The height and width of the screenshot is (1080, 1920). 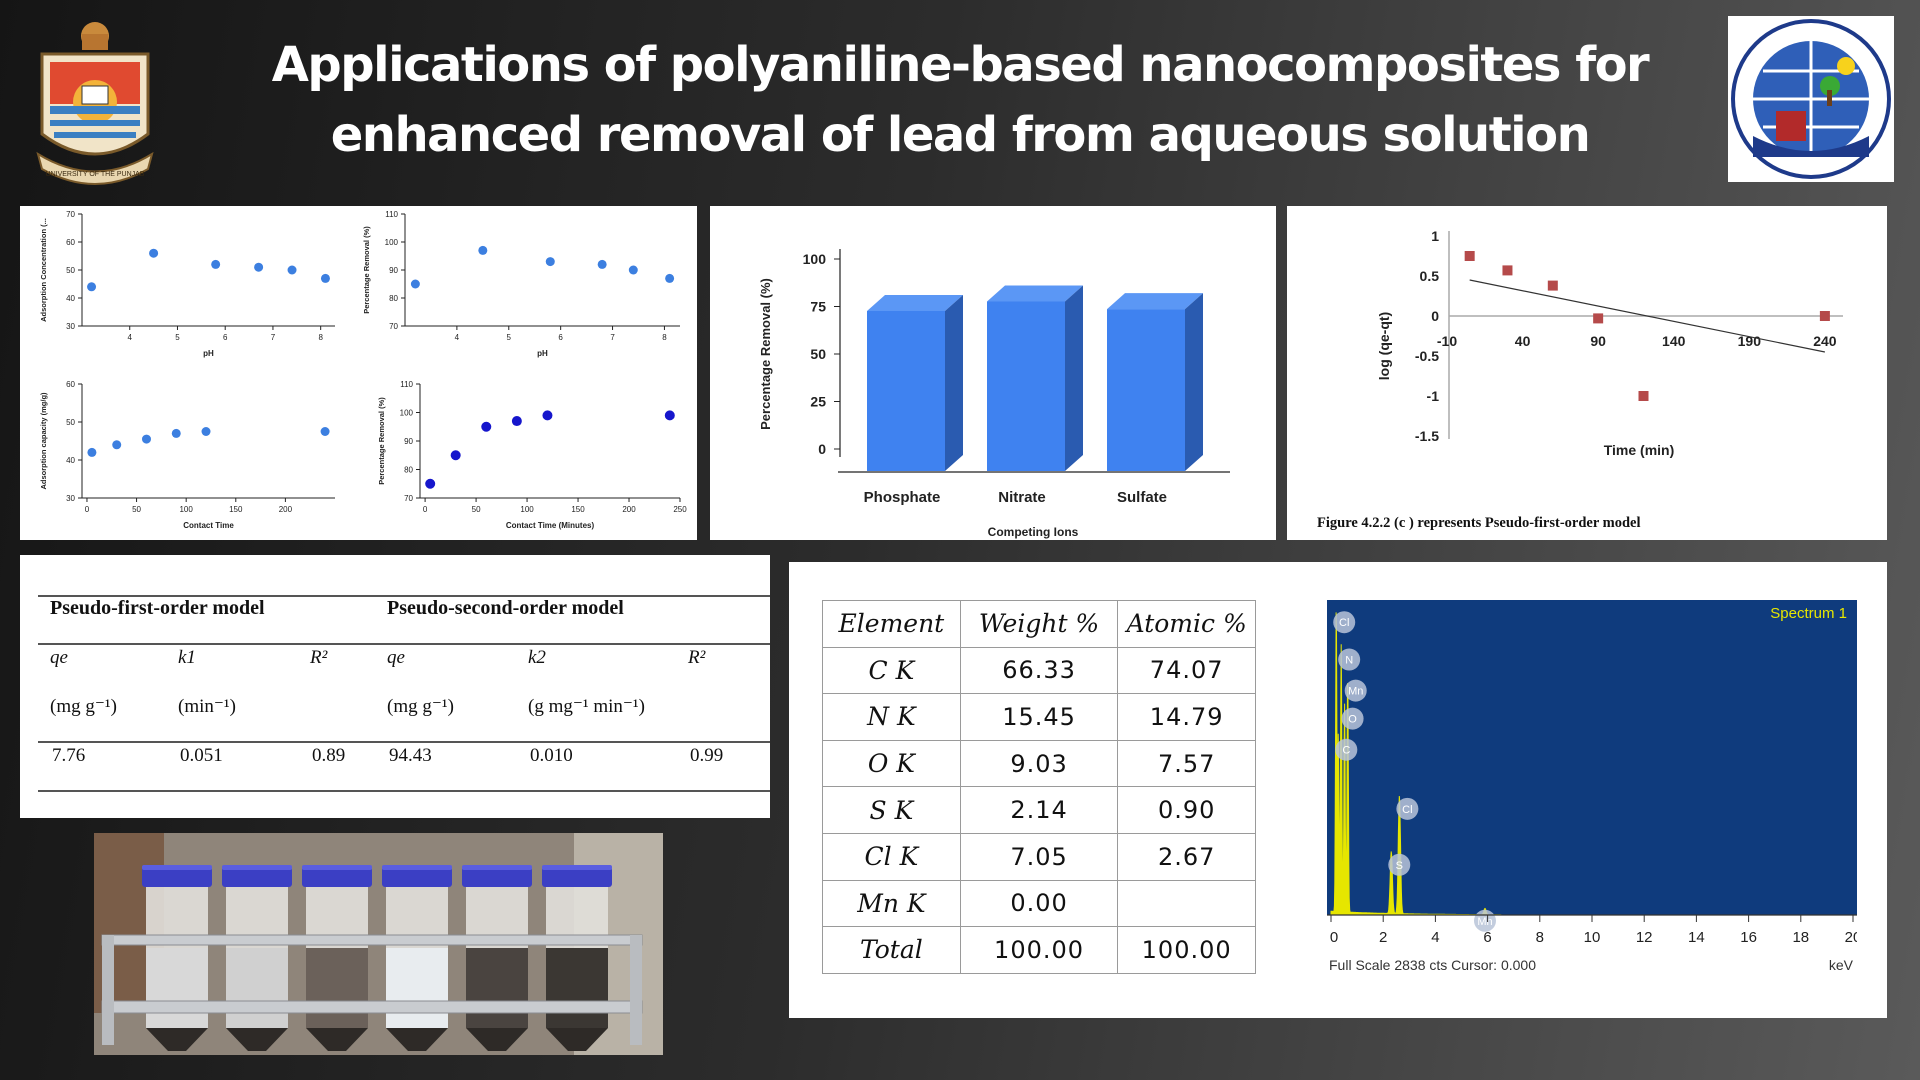 What do you see at coordinates (636, 990) in the screenshot?
I see `rack-right-post` at bounding box center [636, 990].